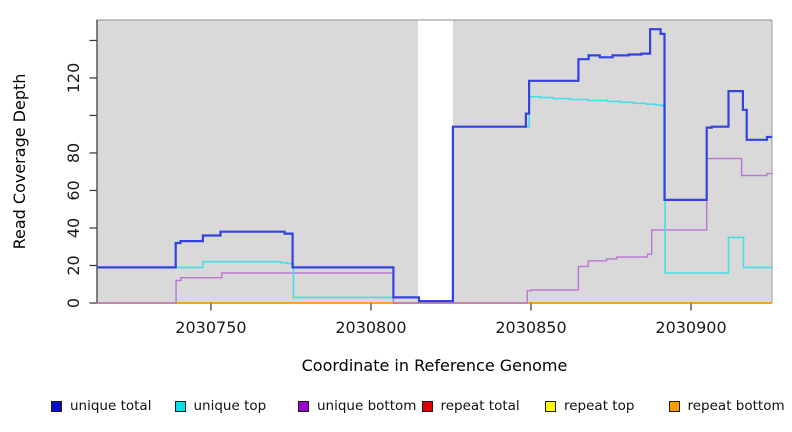 The width and height of the screenshot is (792, 432). What do you see at coordinates (73, 190) in the screenshot?
I see `y-tick-label: 60` at bounding box center [73, 190].